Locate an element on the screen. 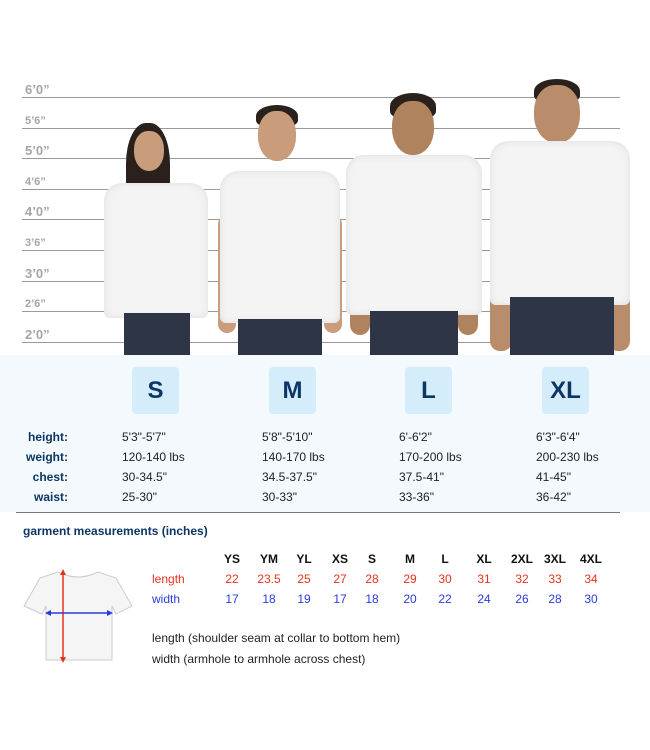  divider is located at coordinates (318, 512).